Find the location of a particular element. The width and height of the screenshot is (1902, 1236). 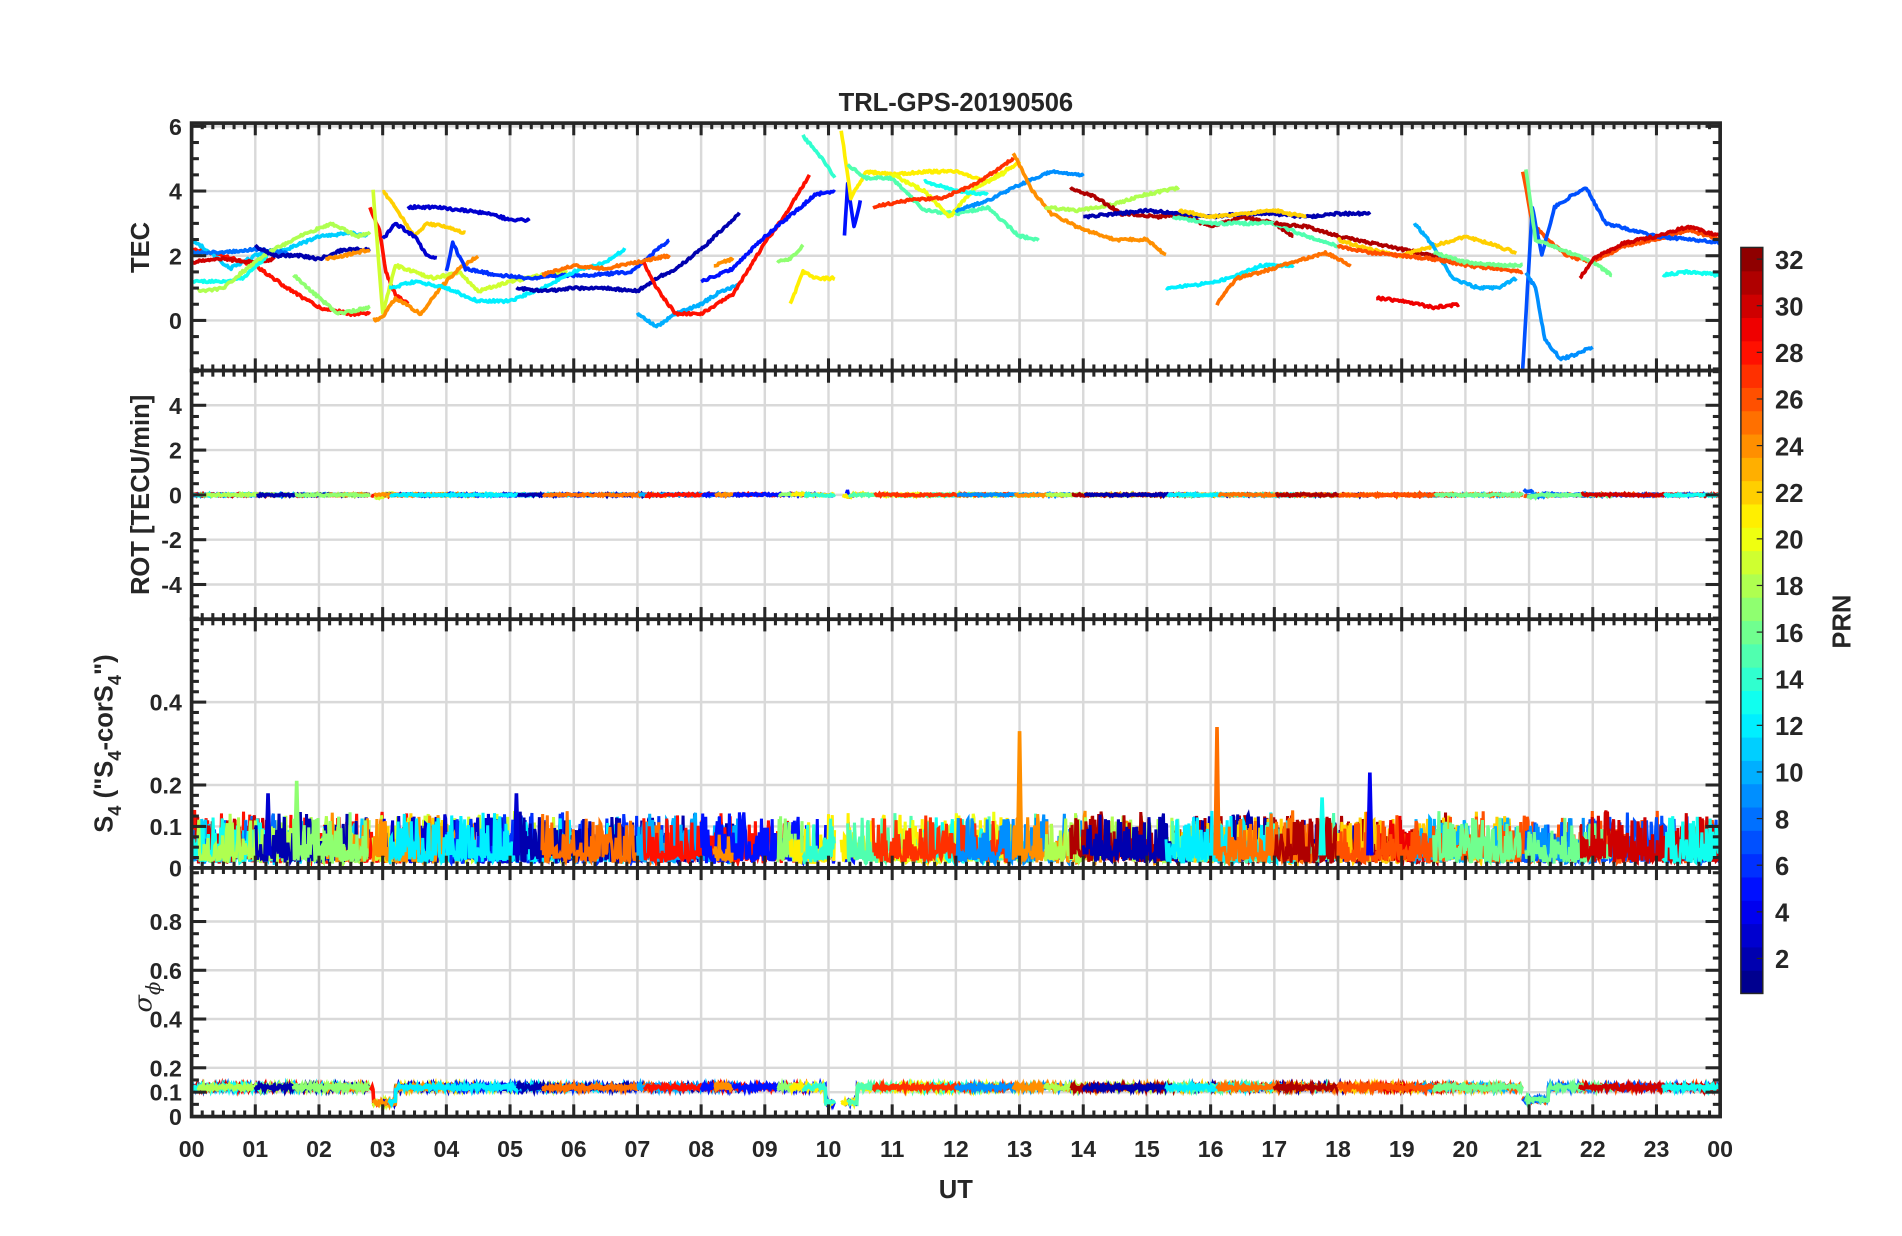

rot-series is located at coordinates (956, 494).